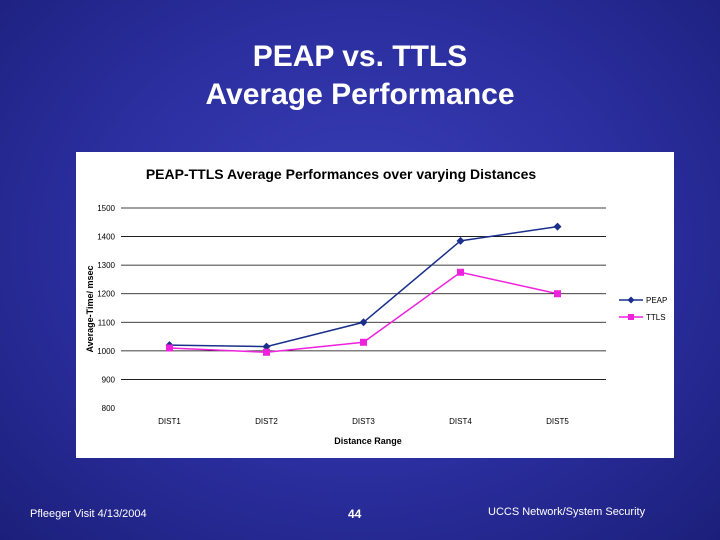 This screenshot has height=540, width=720. What do you see at coordinates (363, 421) in the screenshot?
I see `x-tick-label: DIST3` at bounding box center [363, 421].